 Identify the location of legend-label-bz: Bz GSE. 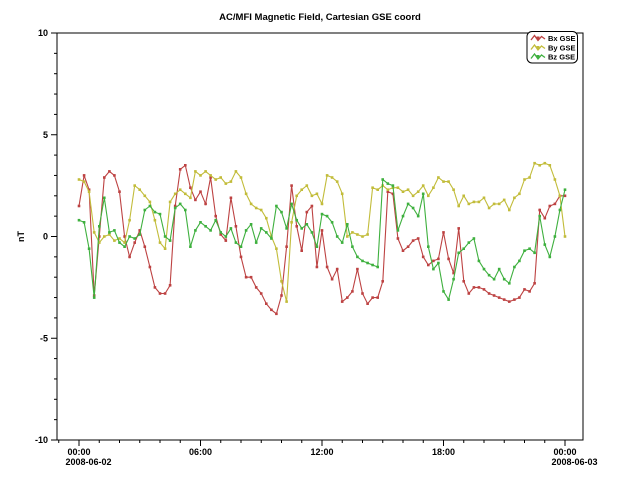
(561, 57).